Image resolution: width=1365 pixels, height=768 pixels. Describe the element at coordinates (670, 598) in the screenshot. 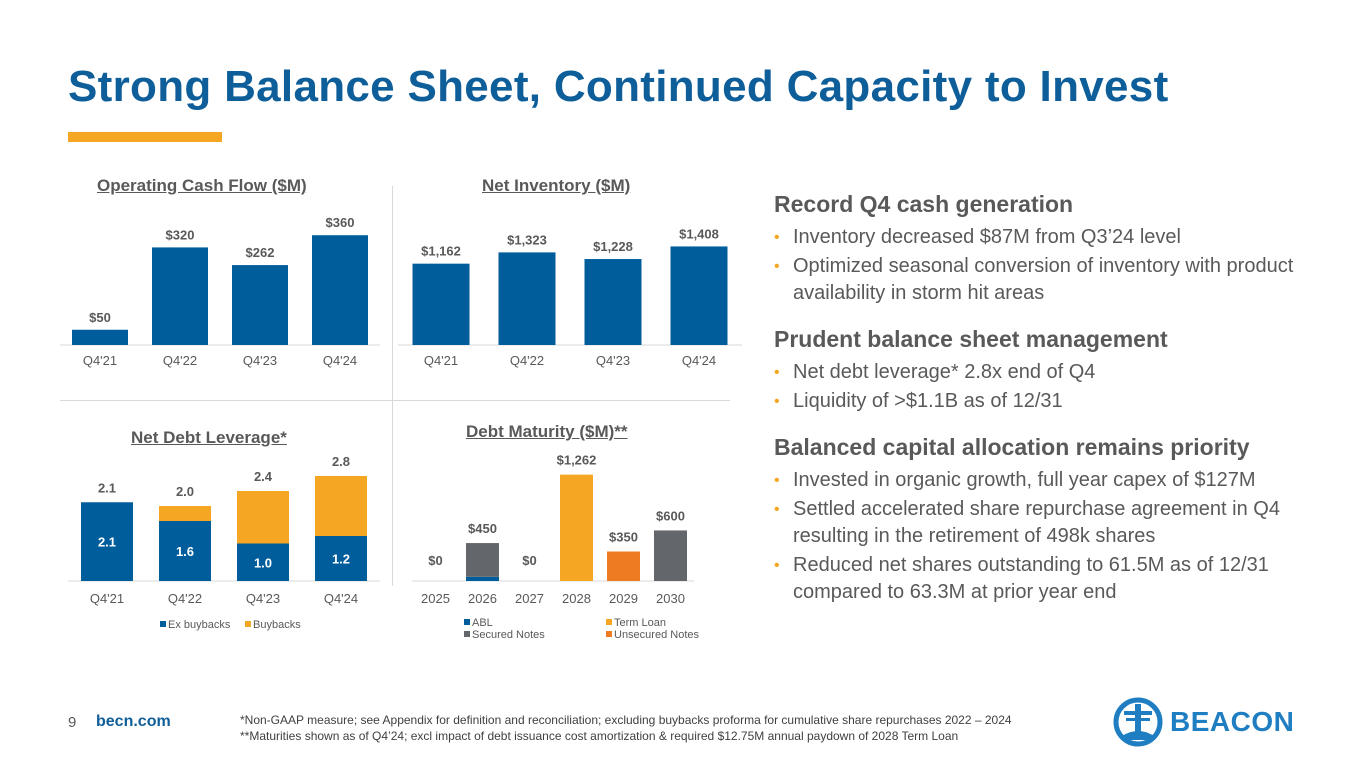

I see `x-tick-label: 2030` at that location.